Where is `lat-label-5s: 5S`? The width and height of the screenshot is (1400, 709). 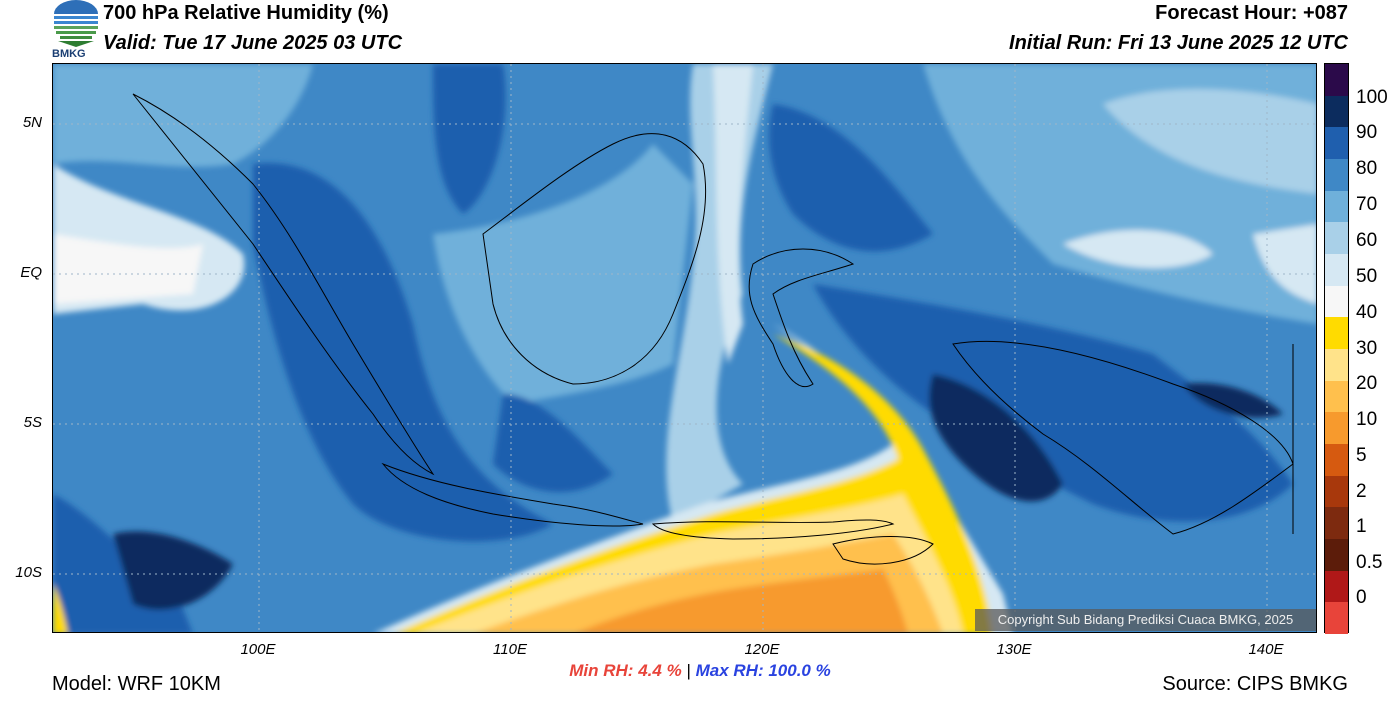
lat-label-5s: 5S is located at coordinates (32, 422).